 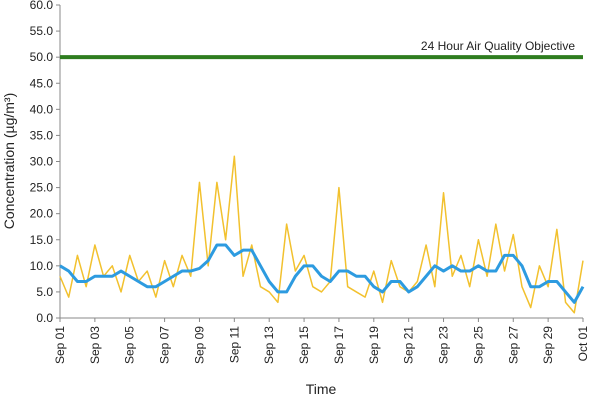 I want to click on x-tick-label: Sep 29, so click(x=548, y=345).